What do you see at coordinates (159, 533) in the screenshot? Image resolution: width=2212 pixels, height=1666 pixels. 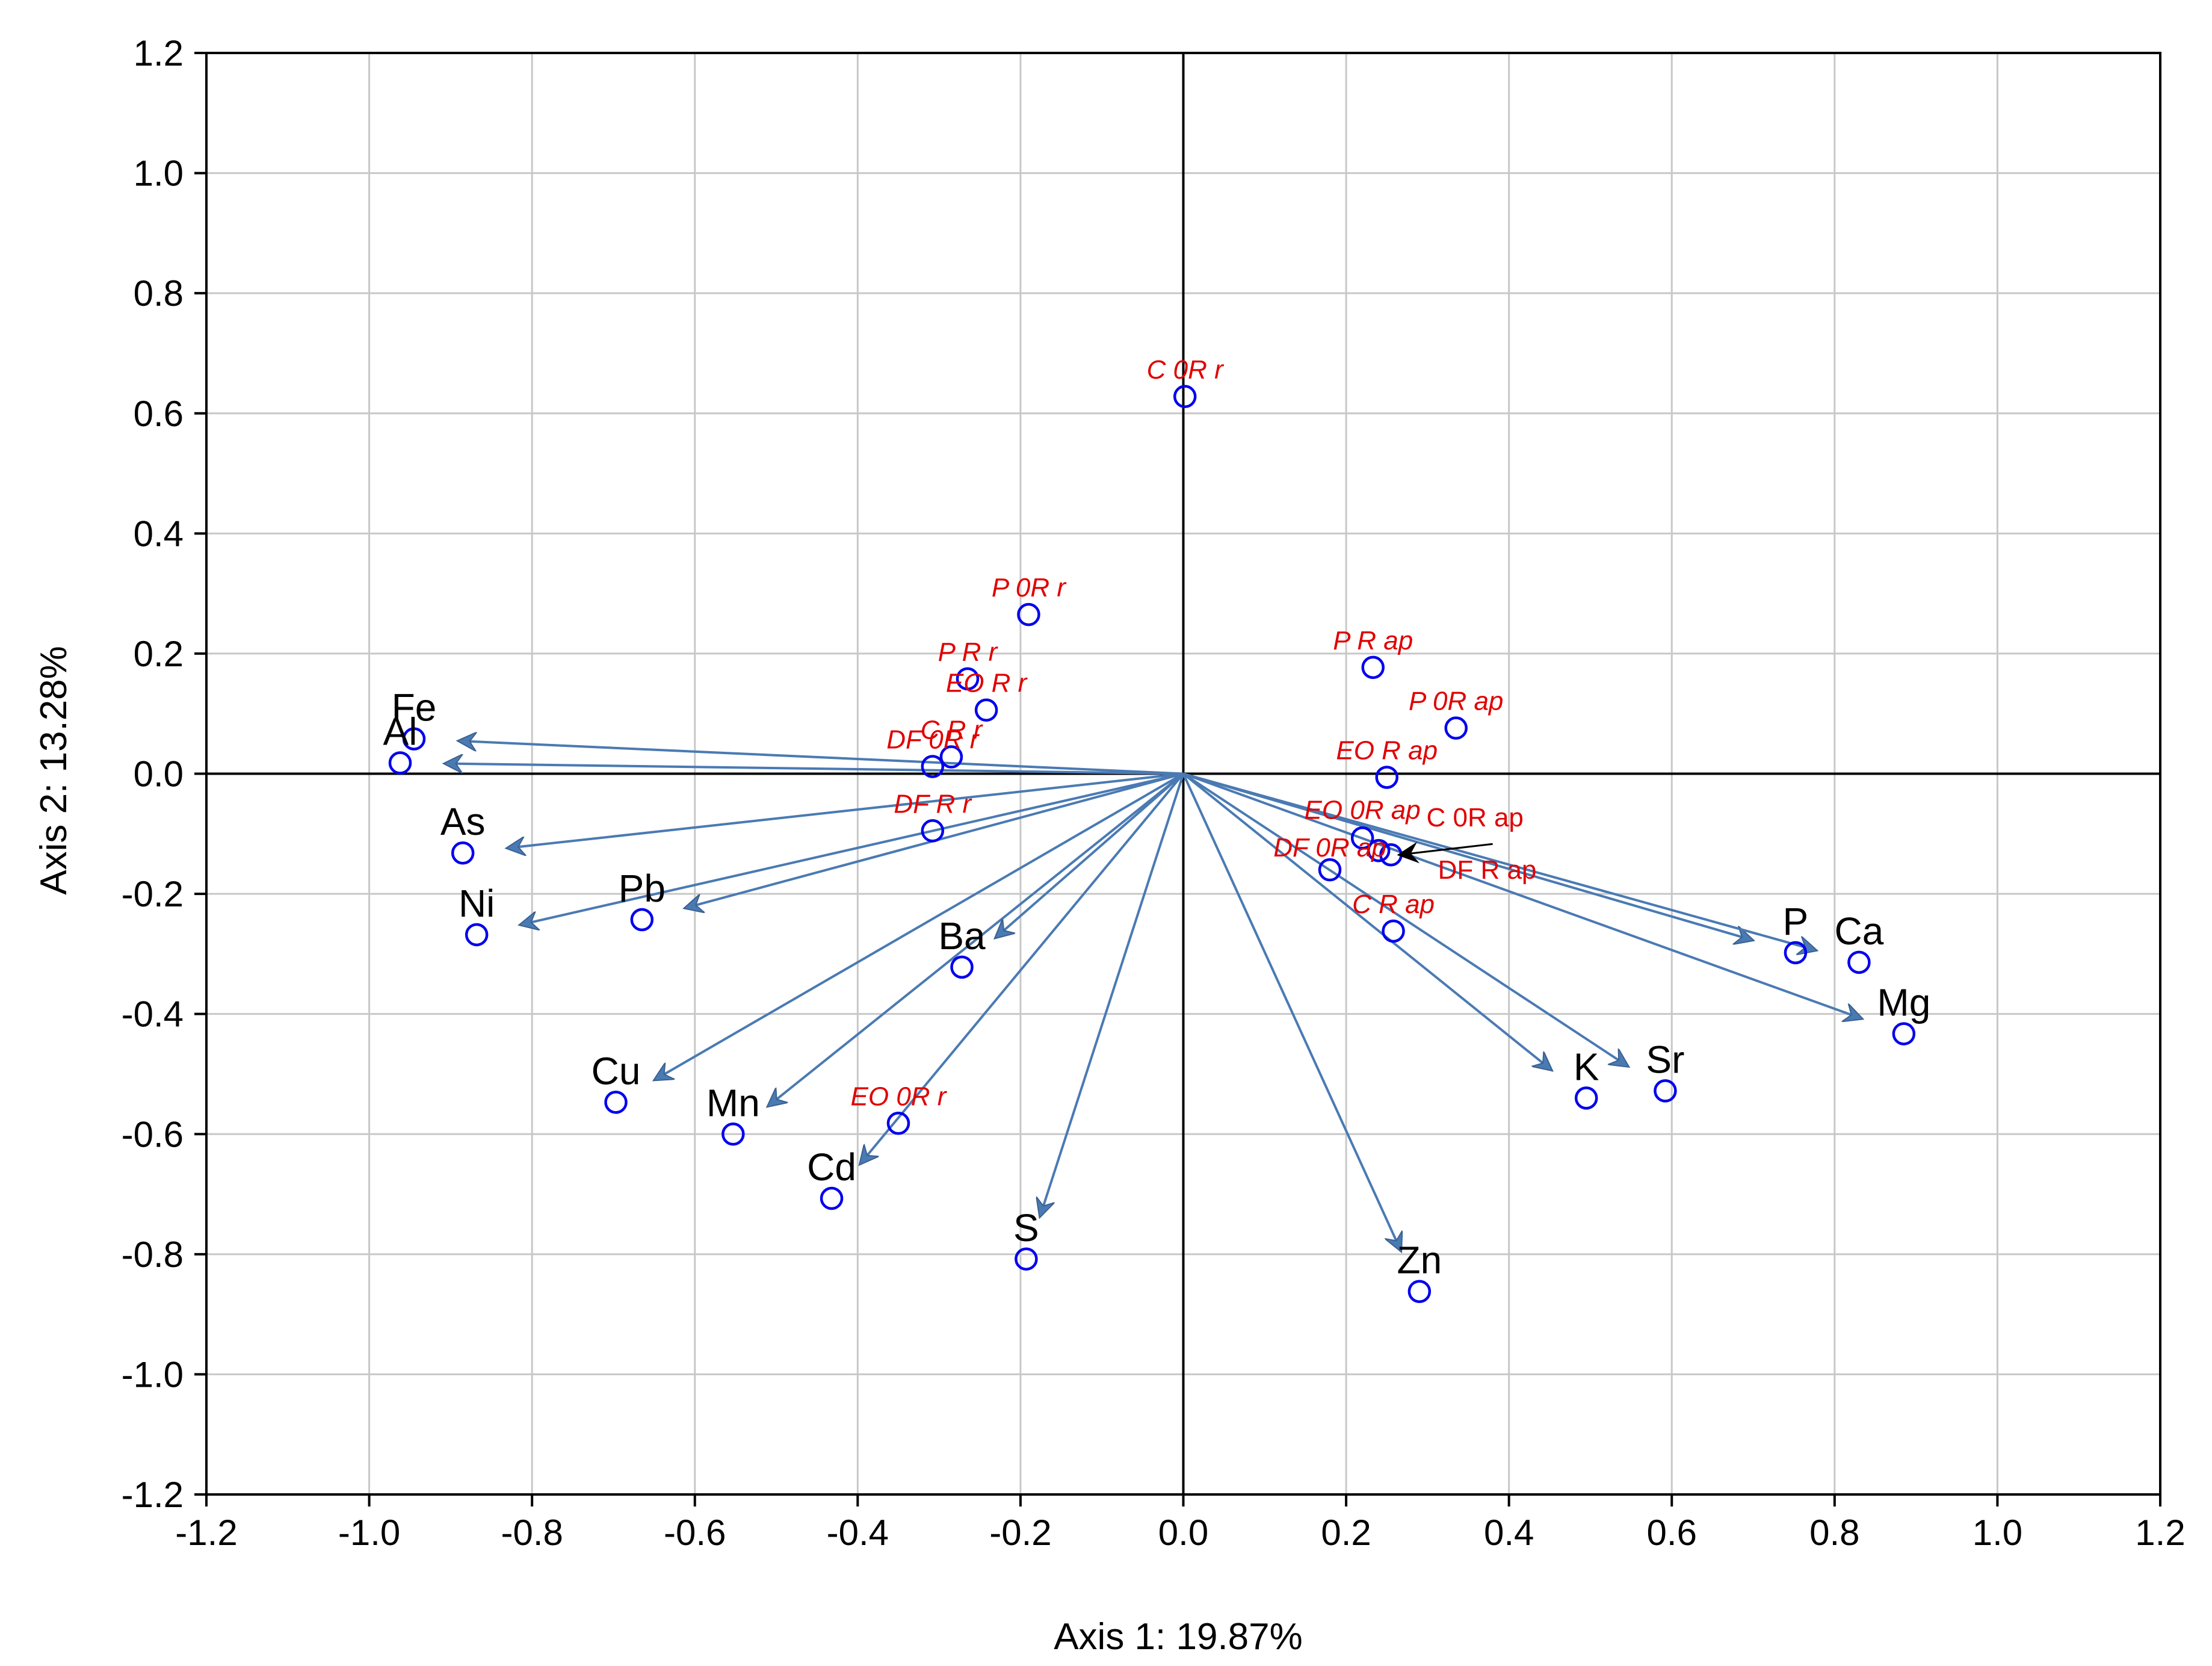 I see `y-tick-label: 0.4` at bounding box center [159, 533].